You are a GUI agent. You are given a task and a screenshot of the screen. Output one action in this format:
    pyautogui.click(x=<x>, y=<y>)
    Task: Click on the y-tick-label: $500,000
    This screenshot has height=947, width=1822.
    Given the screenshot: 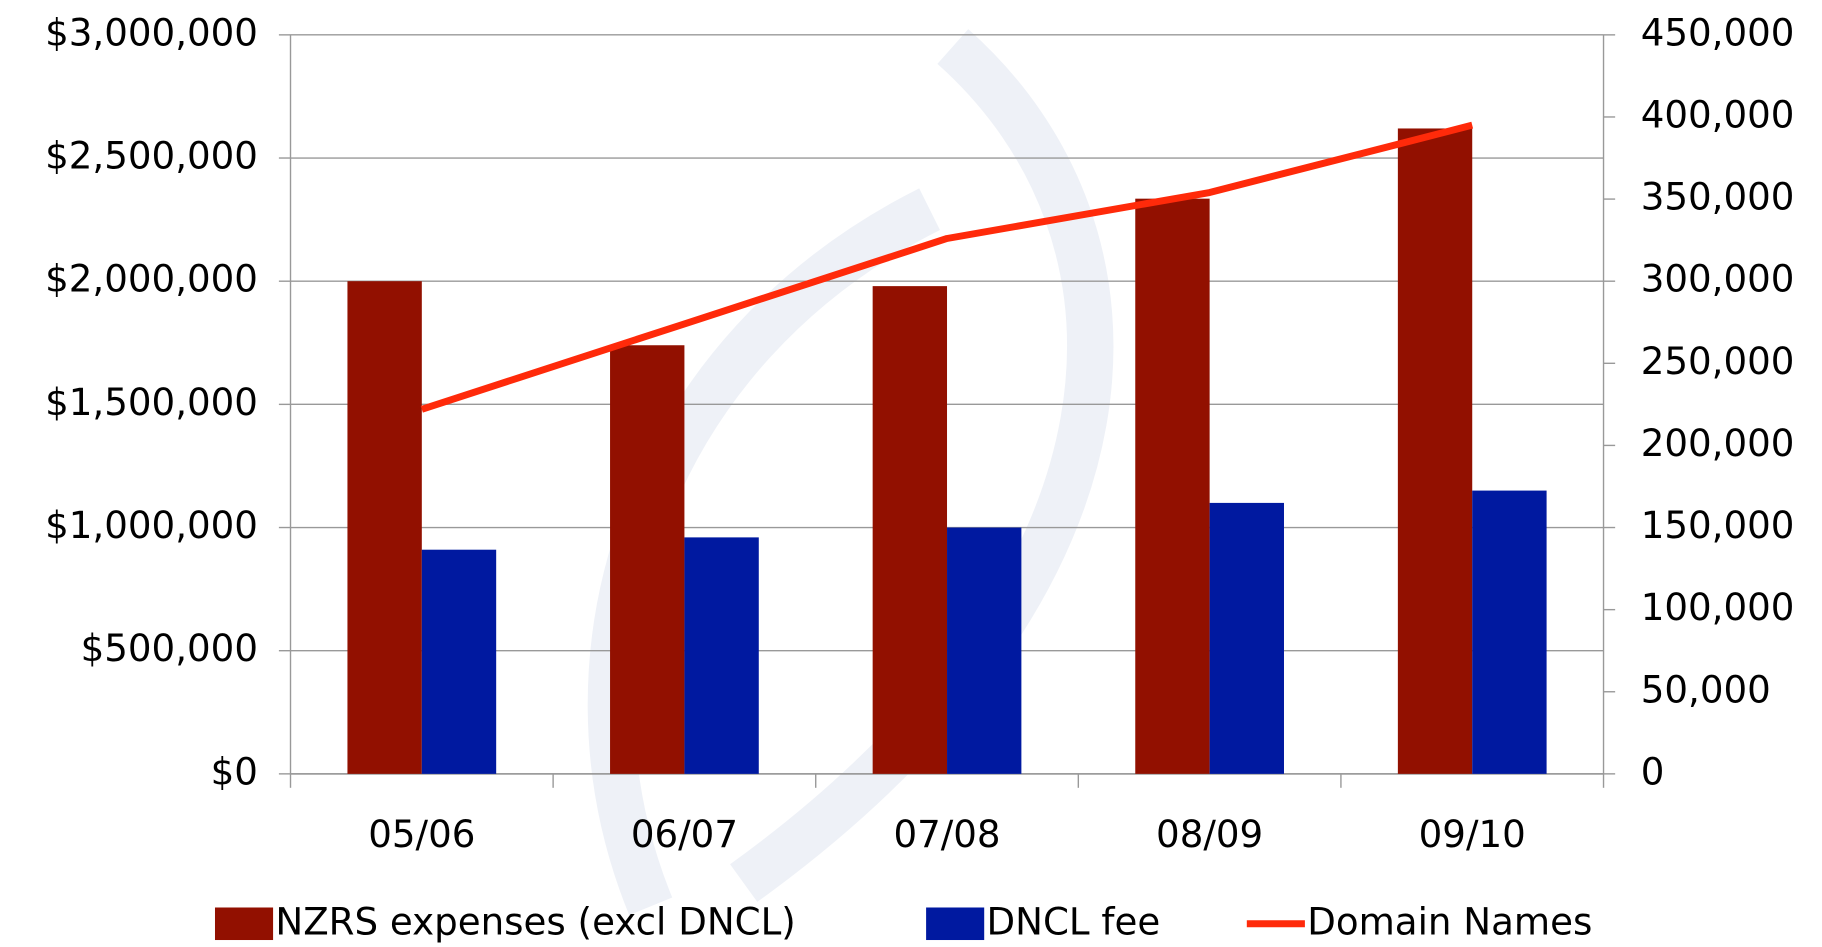 What is the action you would take?
    pyautogui.click(x=169, y=648)
    